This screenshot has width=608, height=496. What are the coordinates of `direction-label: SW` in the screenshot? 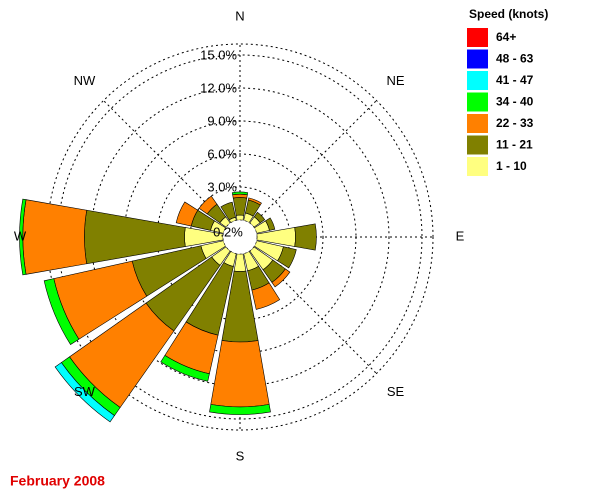 It's located at (85, 391).